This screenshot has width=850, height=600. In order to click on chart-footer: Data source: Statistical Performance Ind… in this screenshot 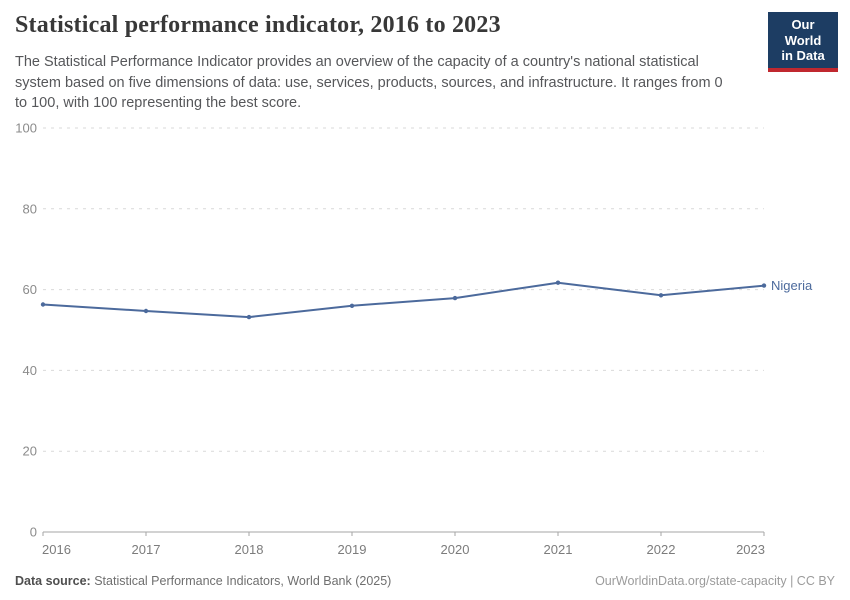, I will do `click(425, 581)`.